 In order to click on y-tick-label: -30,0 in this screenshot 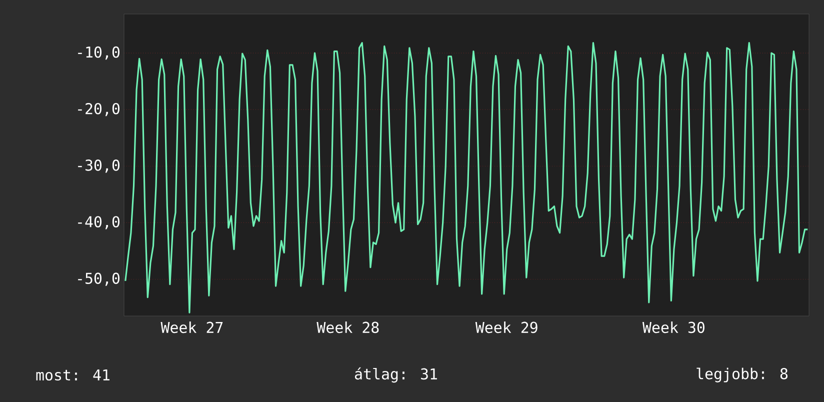, I will do `click(99, 166)`.